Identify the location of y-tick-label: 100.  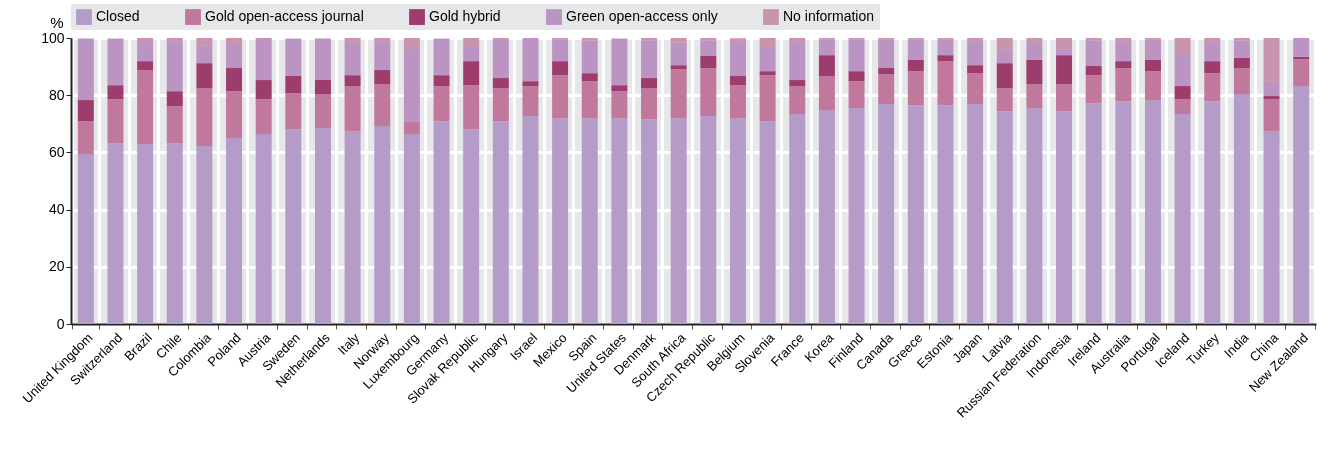
(53, 37).